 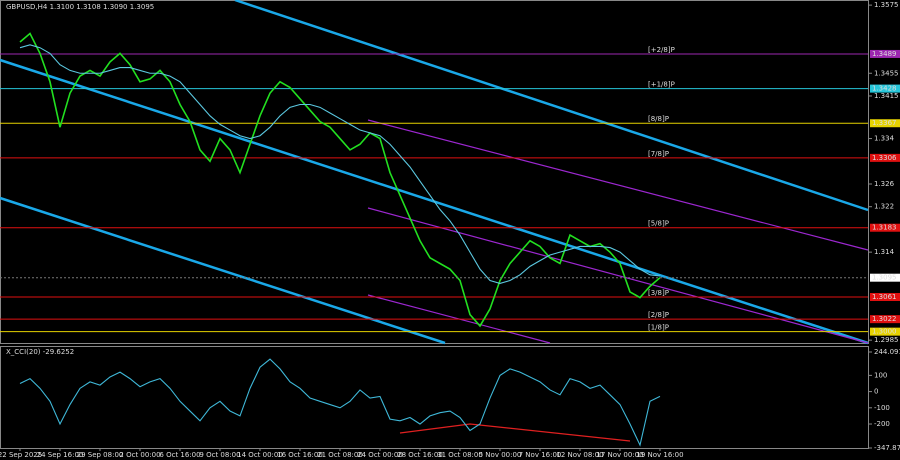 What do you see at coordinates (40, 352) in the screenshot?
I see `cci-title: X_CCI(20) -29.6252` at bounding box center [40, 352].